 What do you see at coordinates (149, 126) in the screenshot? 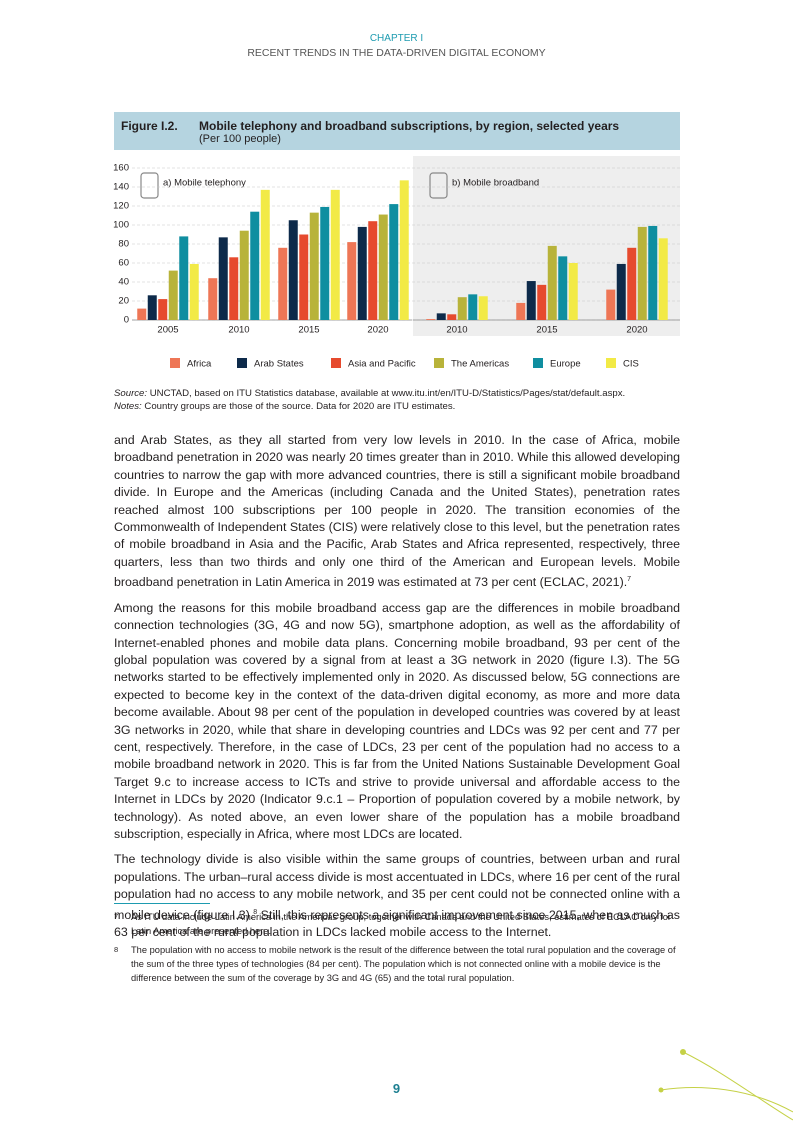
I see `figure-label: Figure I.2.` at bounding box center [149, 126].